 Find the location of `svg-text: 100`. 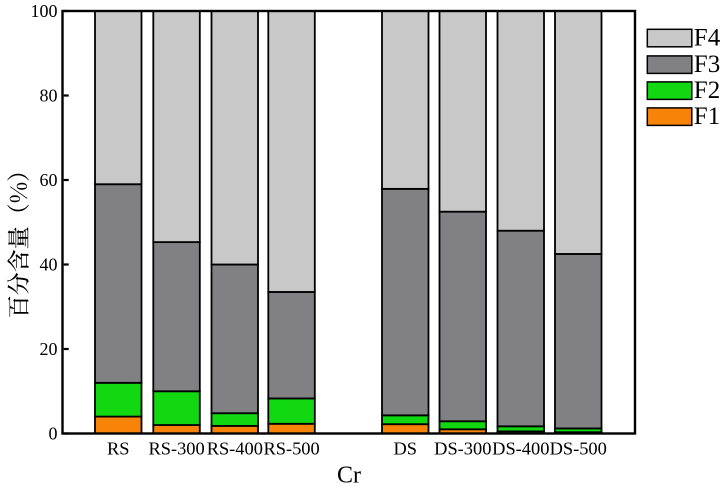

svg-text: 100 is located at coordinates (44, 11).